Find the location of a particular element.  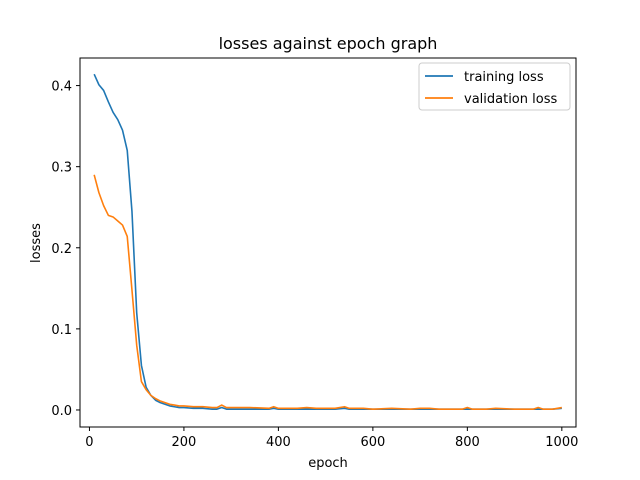

x-tick-label: 0 is located at coordinates (89, 442).